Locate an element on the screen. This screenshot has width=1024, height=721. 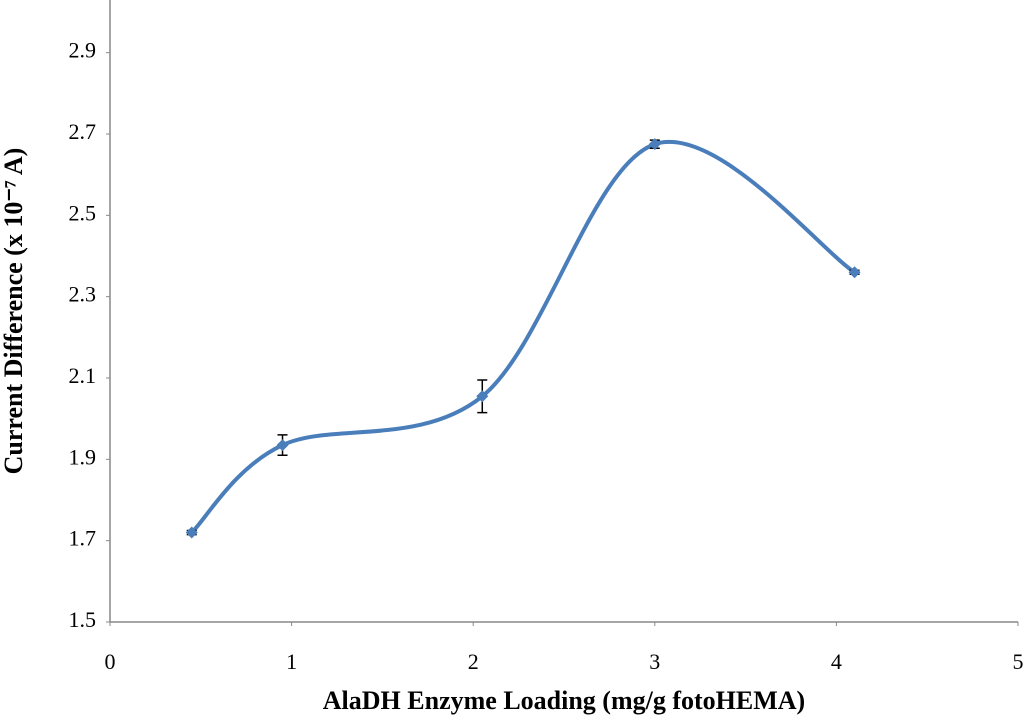
y-tick-label: 1.5 is located at coordinates (83, 619).